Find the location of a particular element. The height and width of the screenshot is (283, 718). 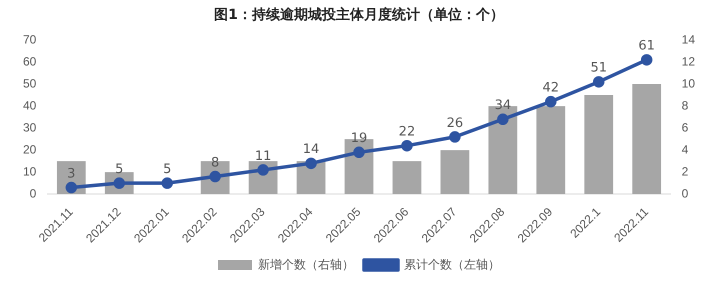

y2-tick-label: 8 is located at coordinates (685, 105).